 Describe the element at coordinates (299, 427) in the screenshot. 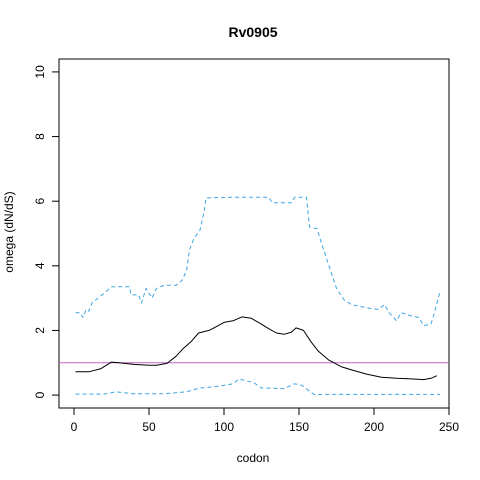

I see `x-tick-label: 150` at that location.